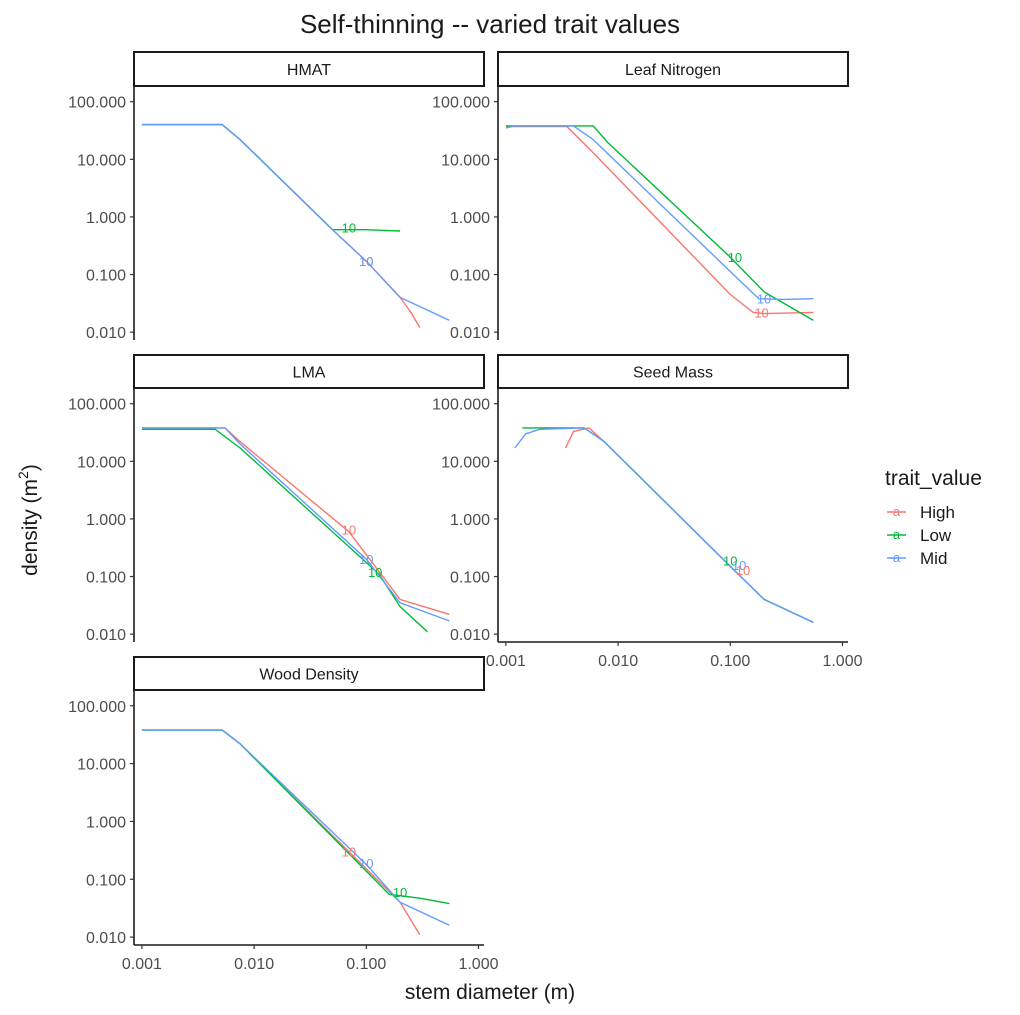 This screenshot has width=1020, height=1015. Describe the element at coordinates (936, 535) in the screenshot. I see `legend-label: Low` at that location.